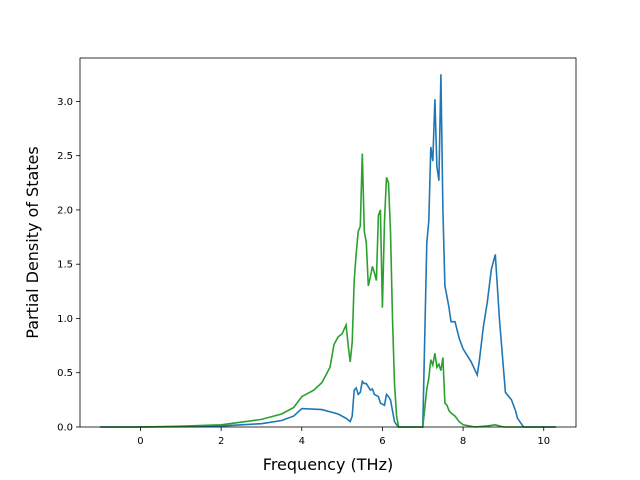  What do you see at coordinates (65, 428) in the screenshot?
I see `y-tick-label: 0.0` at bounding box center [65, 428].